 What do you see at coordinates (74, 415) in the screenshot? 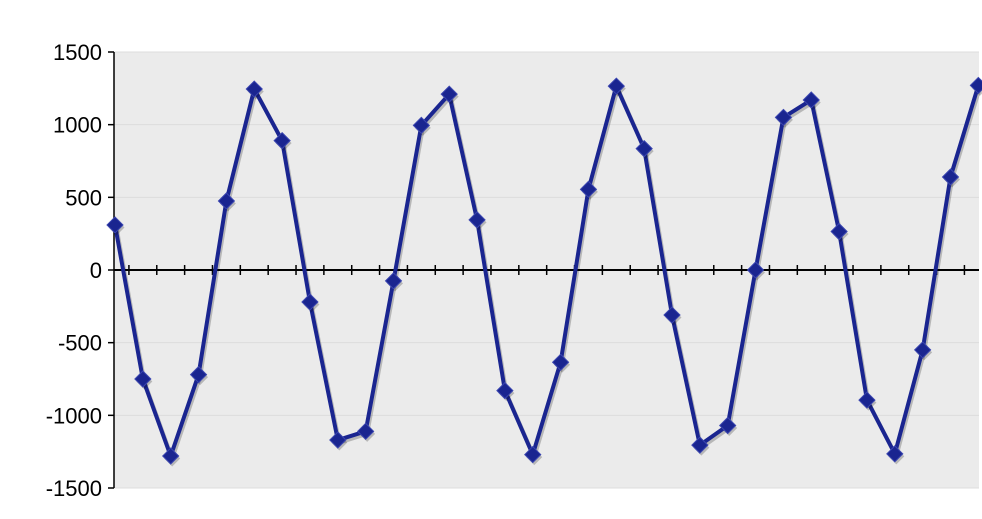
I see `y-tick-label: -1000` at bounding box center [74, 415].